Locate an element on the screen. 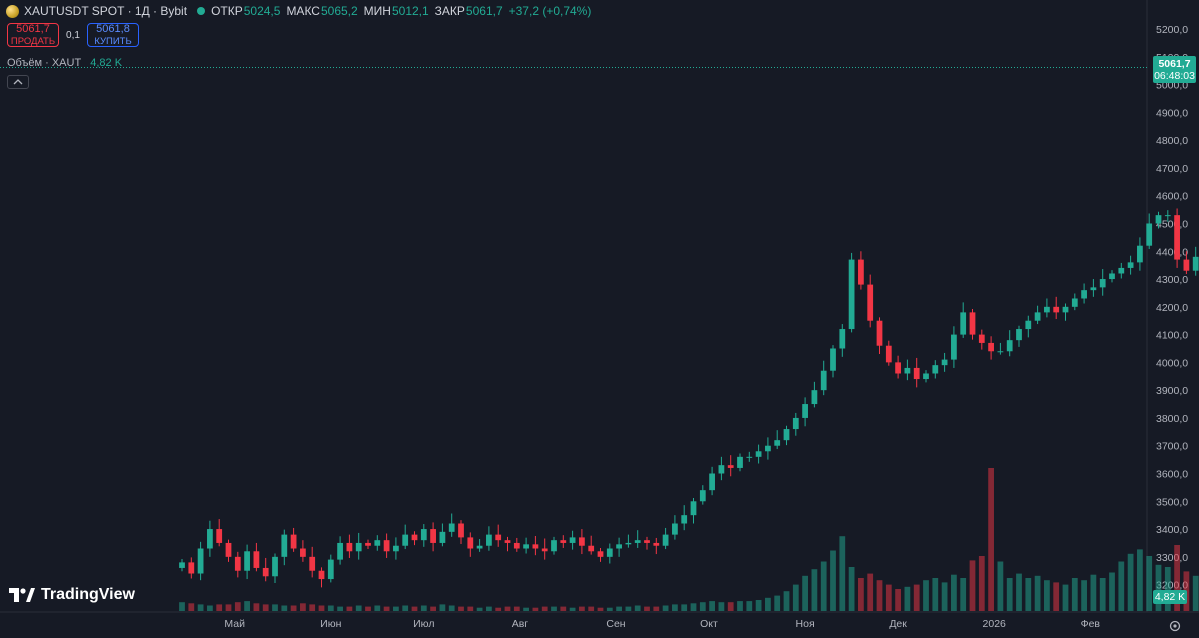 Image resolution: width=1199 pixels, height=638 pixels. price-axis-tick-label: 4300,0 is located at coordinates (1172, 280).